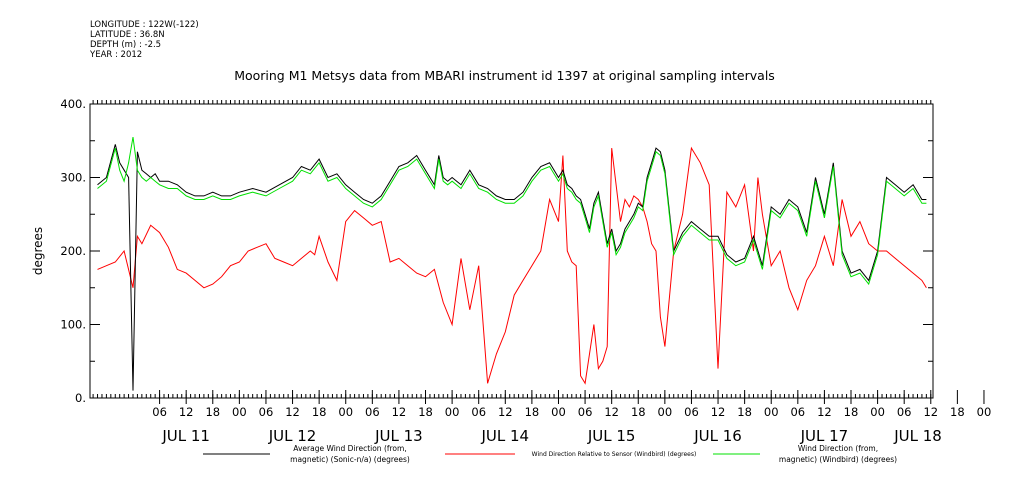  Describe the element at coordinates (349, 448) in the screenshot. I see `legend-label-0-line1: Average Wind Direction (from,` at that location.